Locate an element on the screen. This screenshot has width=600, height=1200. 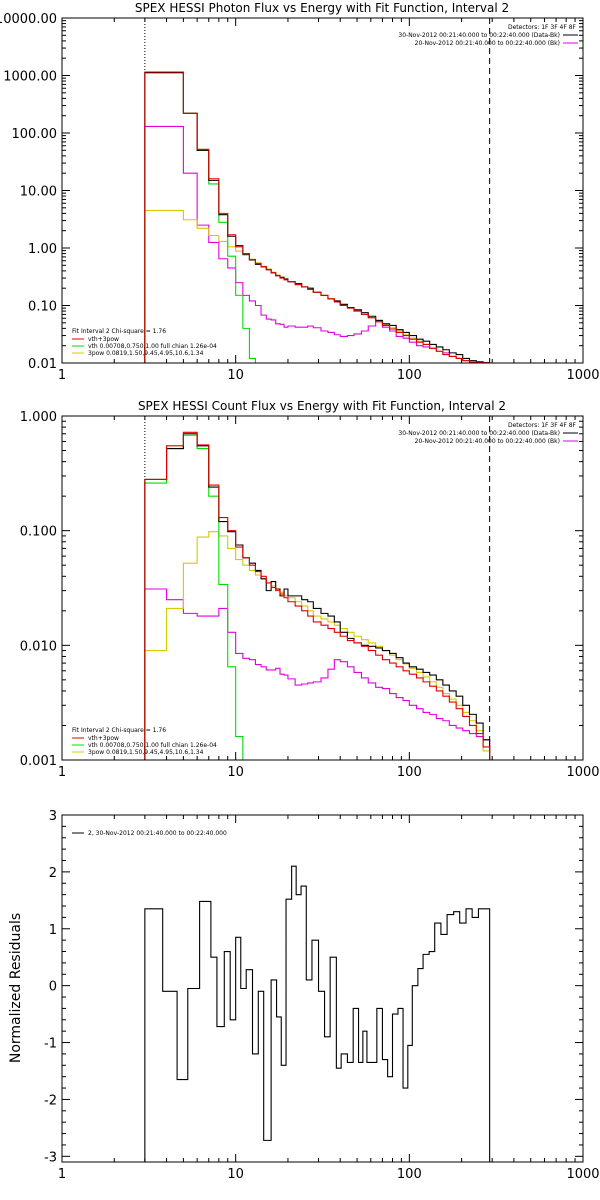
y-tick-label: 0.10 is located at coordinates (42, 307).